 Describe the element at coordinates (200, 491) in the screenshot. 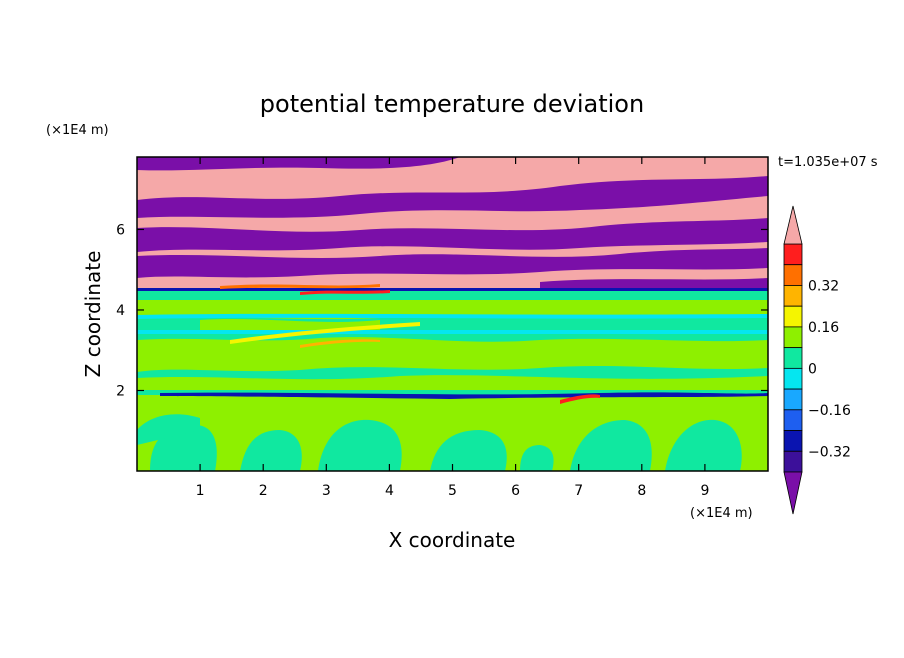

I see `x-tick-label: 1` at that location.